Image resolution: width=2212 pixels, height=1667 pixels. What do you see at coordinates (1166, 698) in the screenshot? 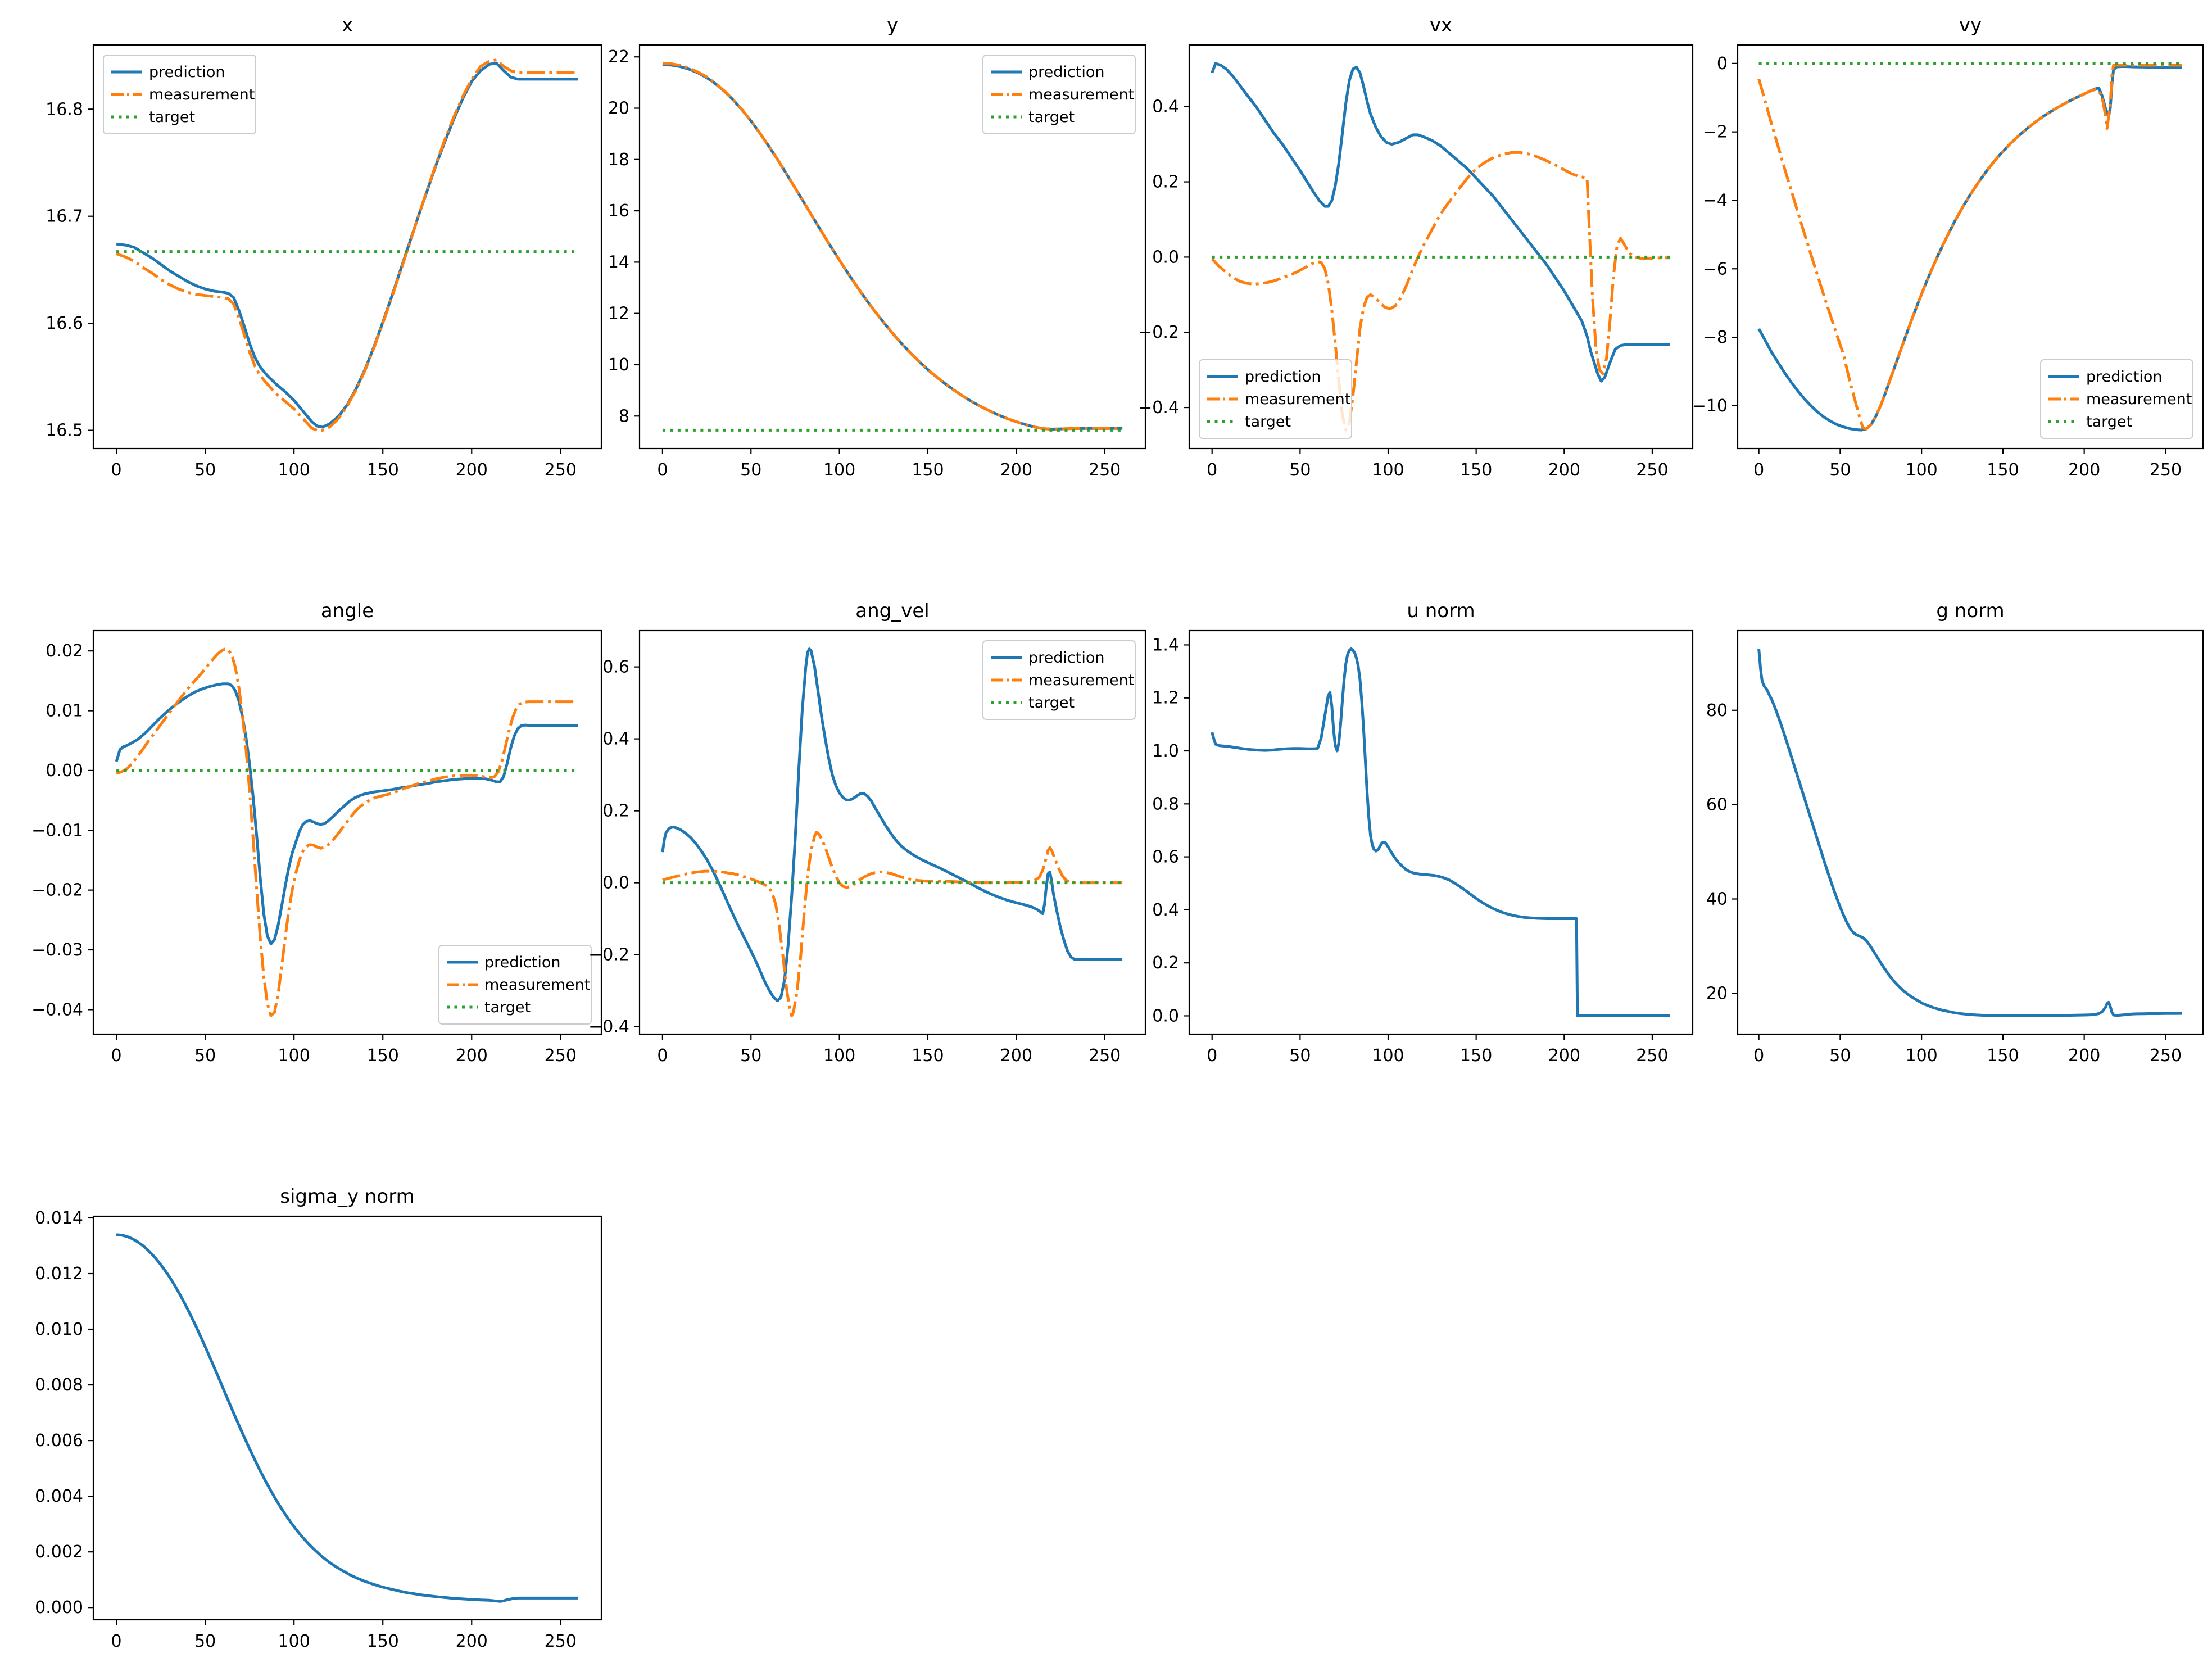
I see `y-tick-label: 1.2` at bounding box center [1166, 698].